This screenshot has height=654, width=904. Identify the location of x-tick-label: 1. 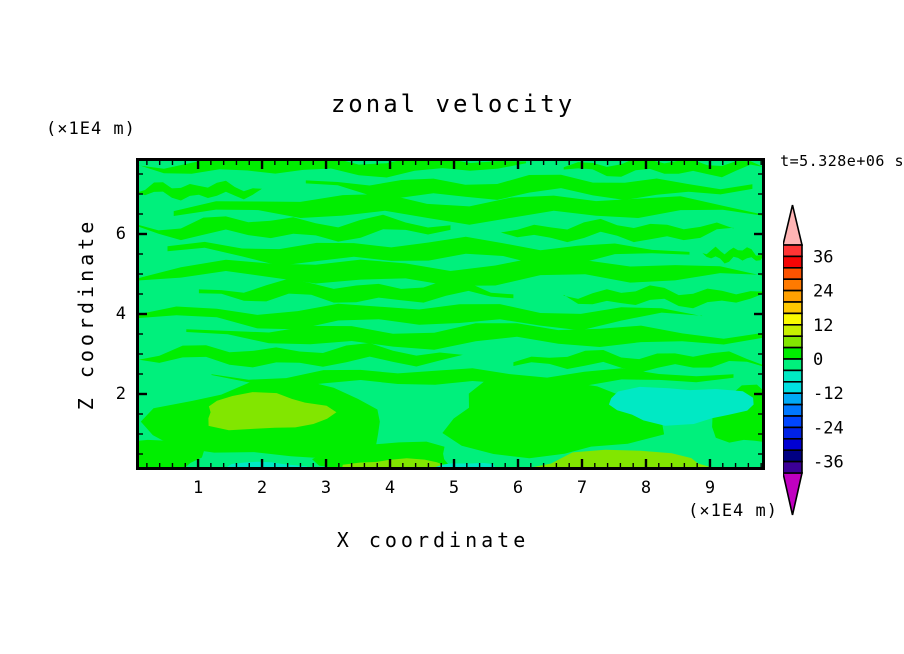
(198, 488).